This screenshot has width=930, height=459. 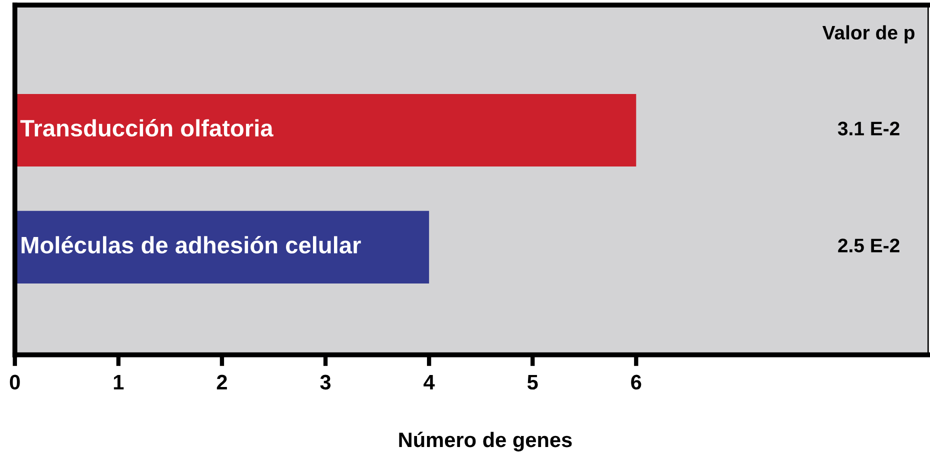 What do you see at coordinates (429, 382) in the screenshot?
I see `x-tick-label: 4` at bounding box center [429, 382].